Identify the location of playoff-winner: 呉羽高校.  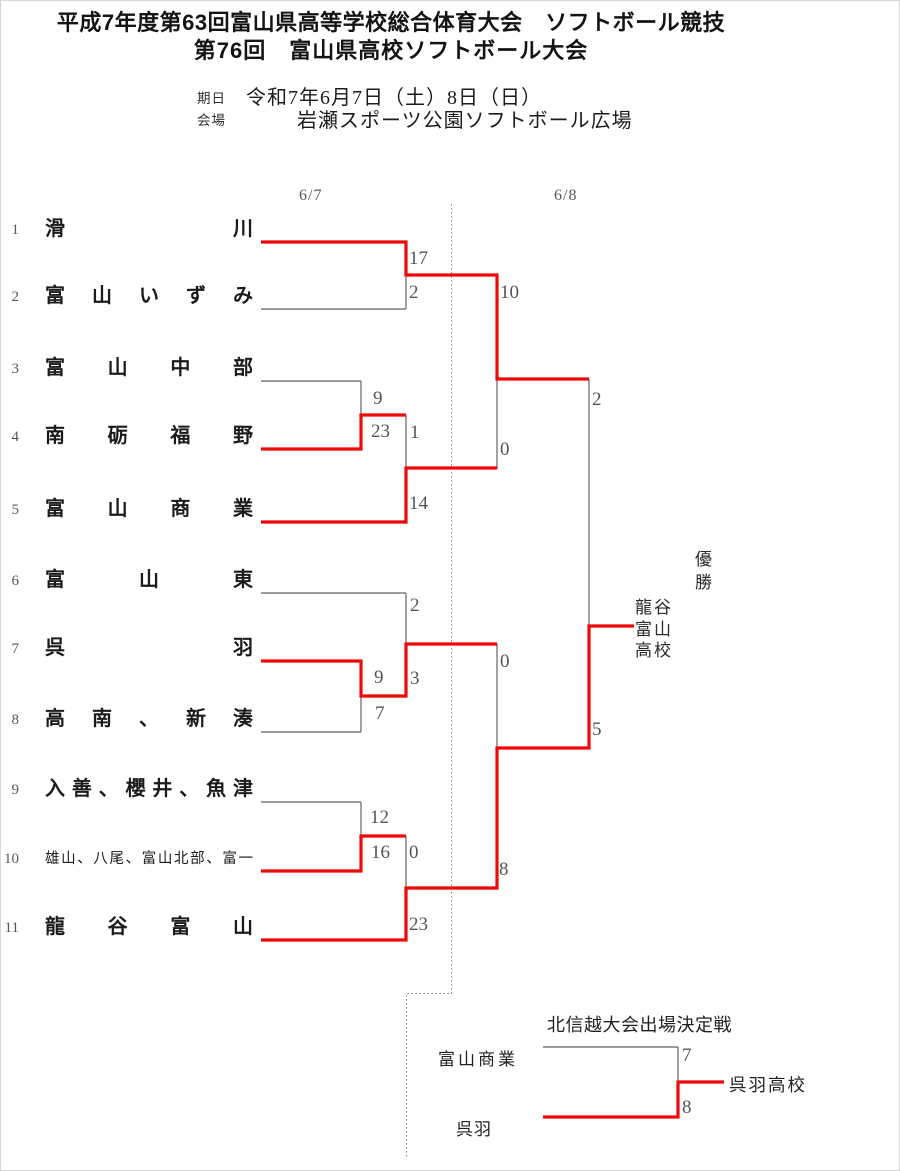
(768, 1085).